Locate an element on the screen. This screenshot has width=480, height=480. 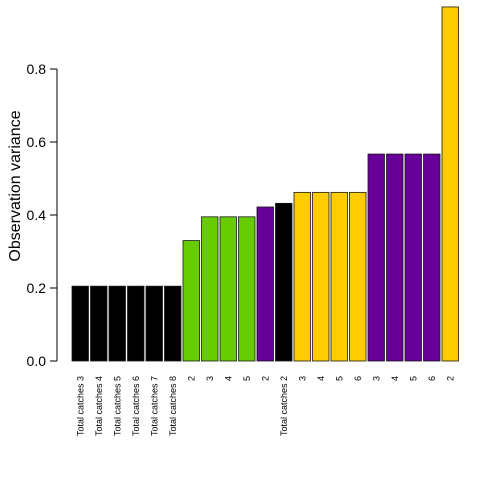
x-tick-label-13: 4 is located at coordinates (321, 378).